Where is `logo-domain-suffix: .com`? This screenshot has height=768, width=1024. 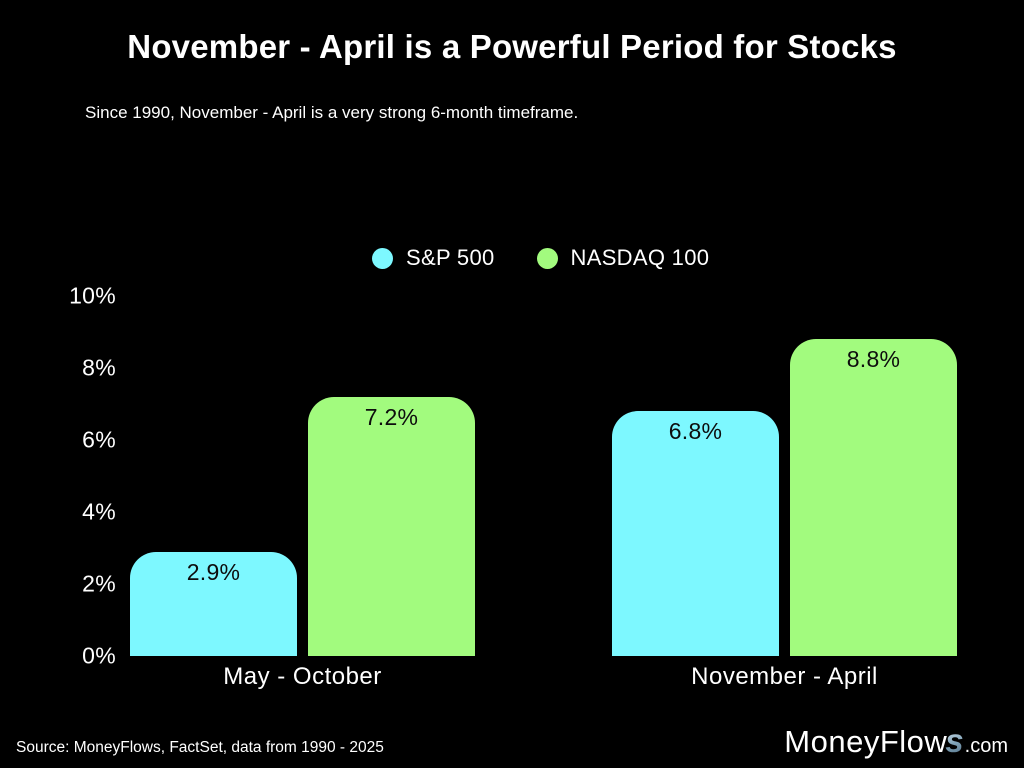 logo-domain-suffix: .com is located at coordinates (986, 746).